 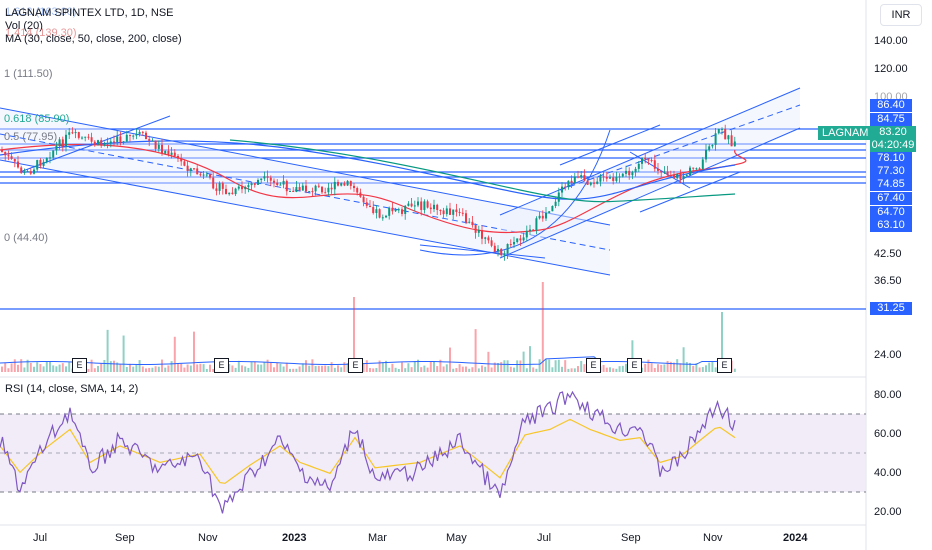 What do you see at coordinates (891, 171) in the screenshot?
I see `level-badge: 77.30` at bounding box center [891, 171].